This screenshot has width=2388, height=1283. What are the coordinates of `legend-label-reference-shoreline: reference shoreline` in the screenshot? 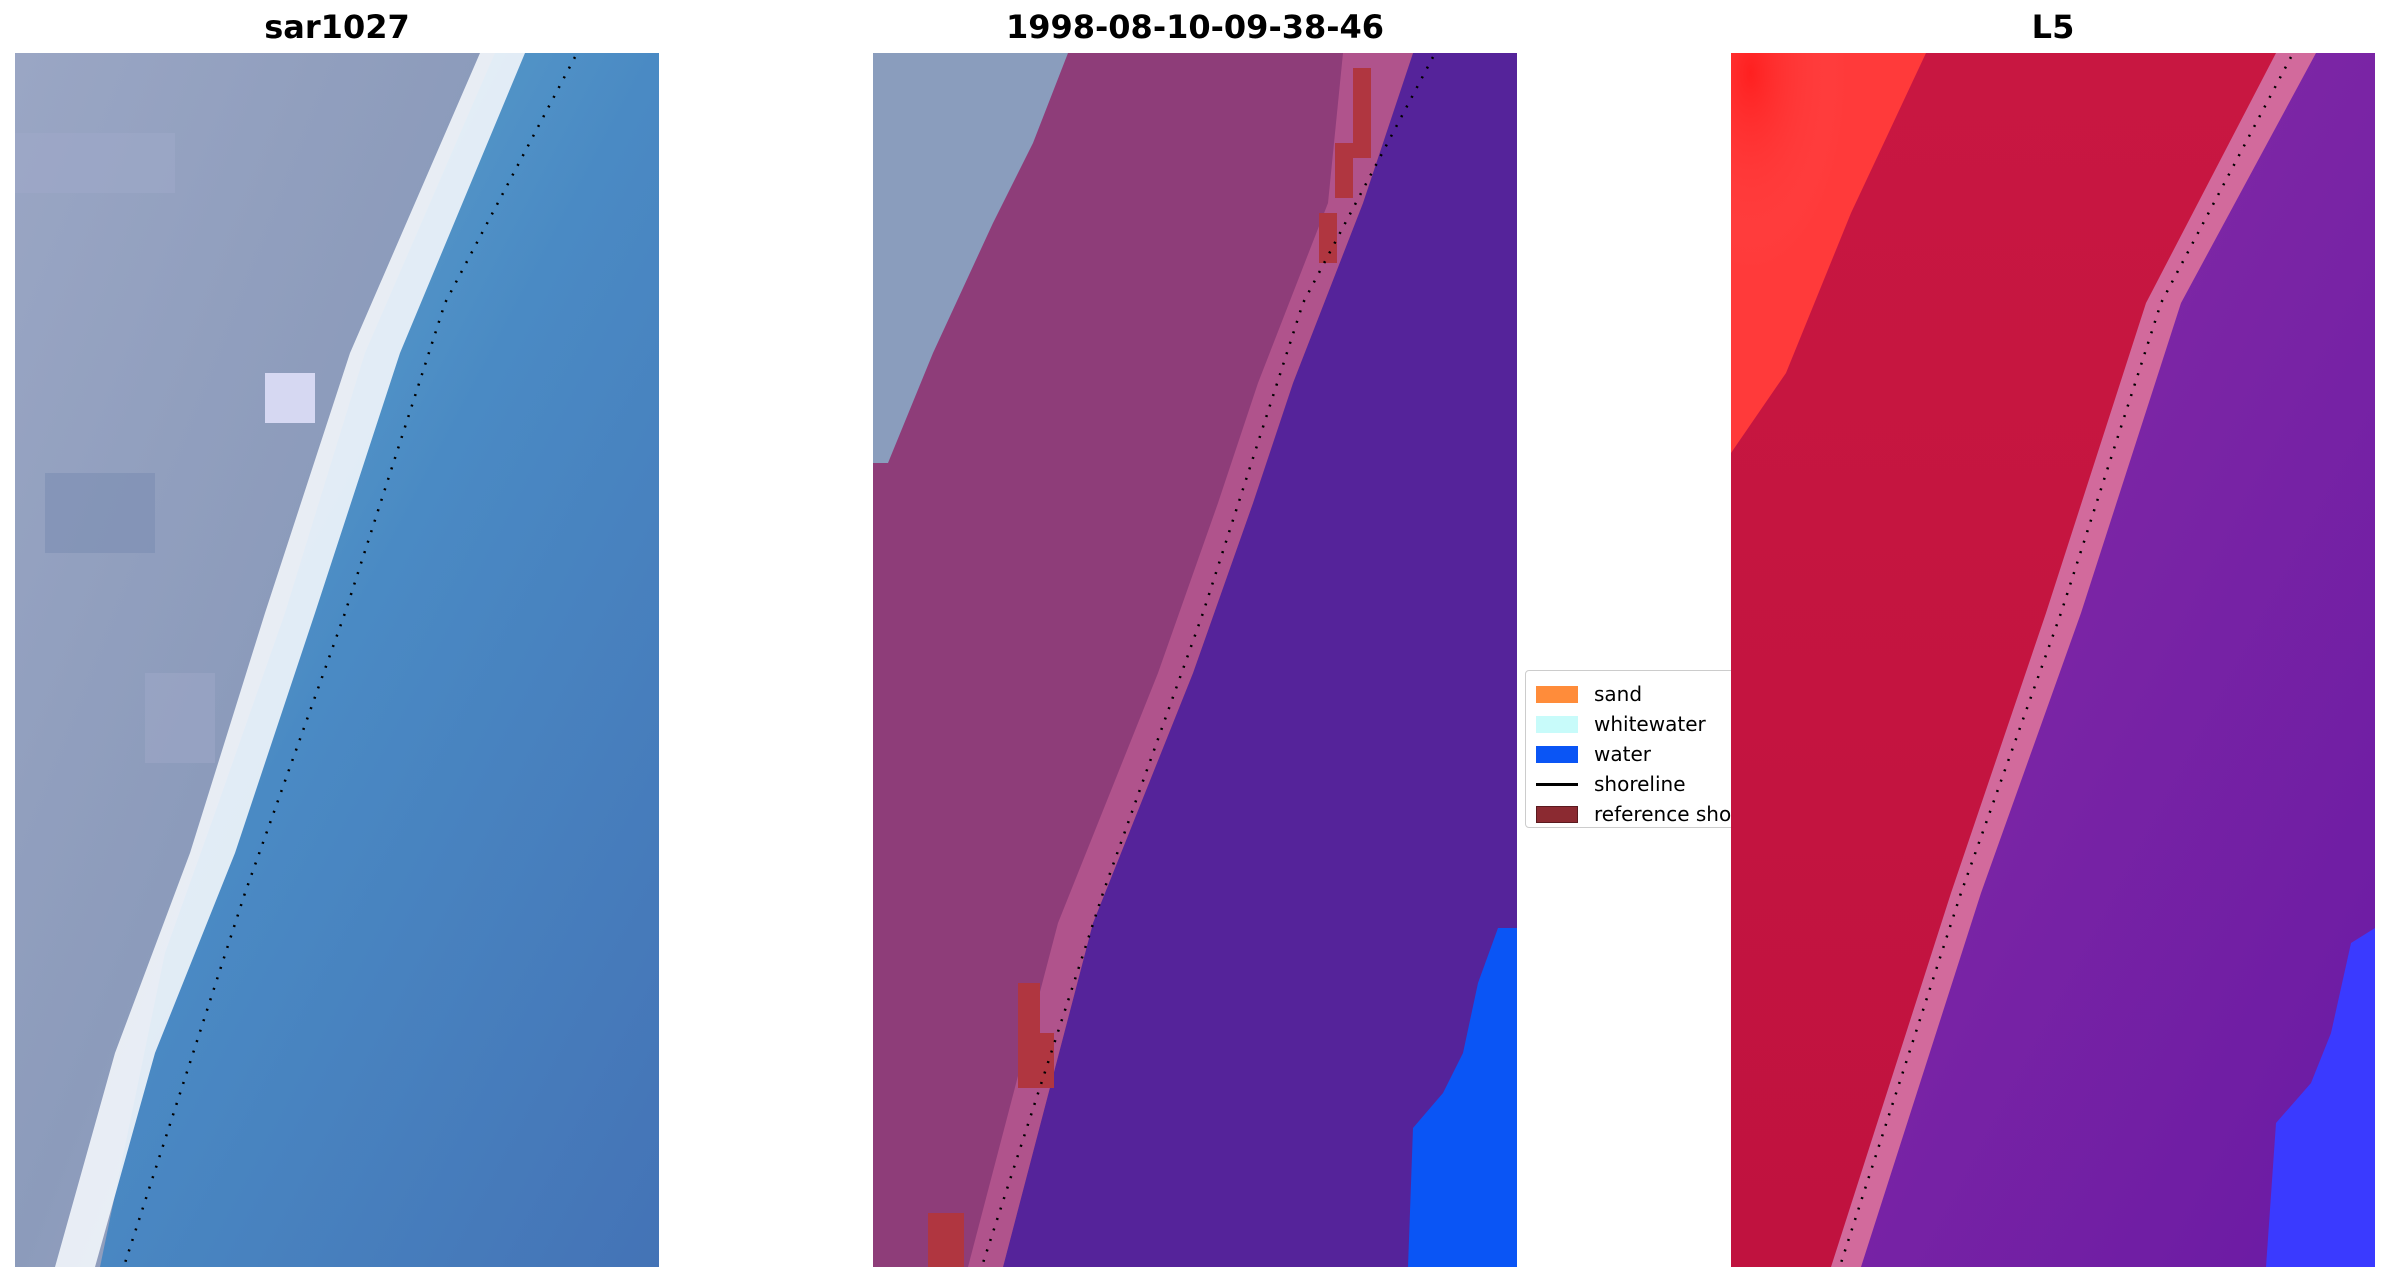 It's located at (1664, 814).